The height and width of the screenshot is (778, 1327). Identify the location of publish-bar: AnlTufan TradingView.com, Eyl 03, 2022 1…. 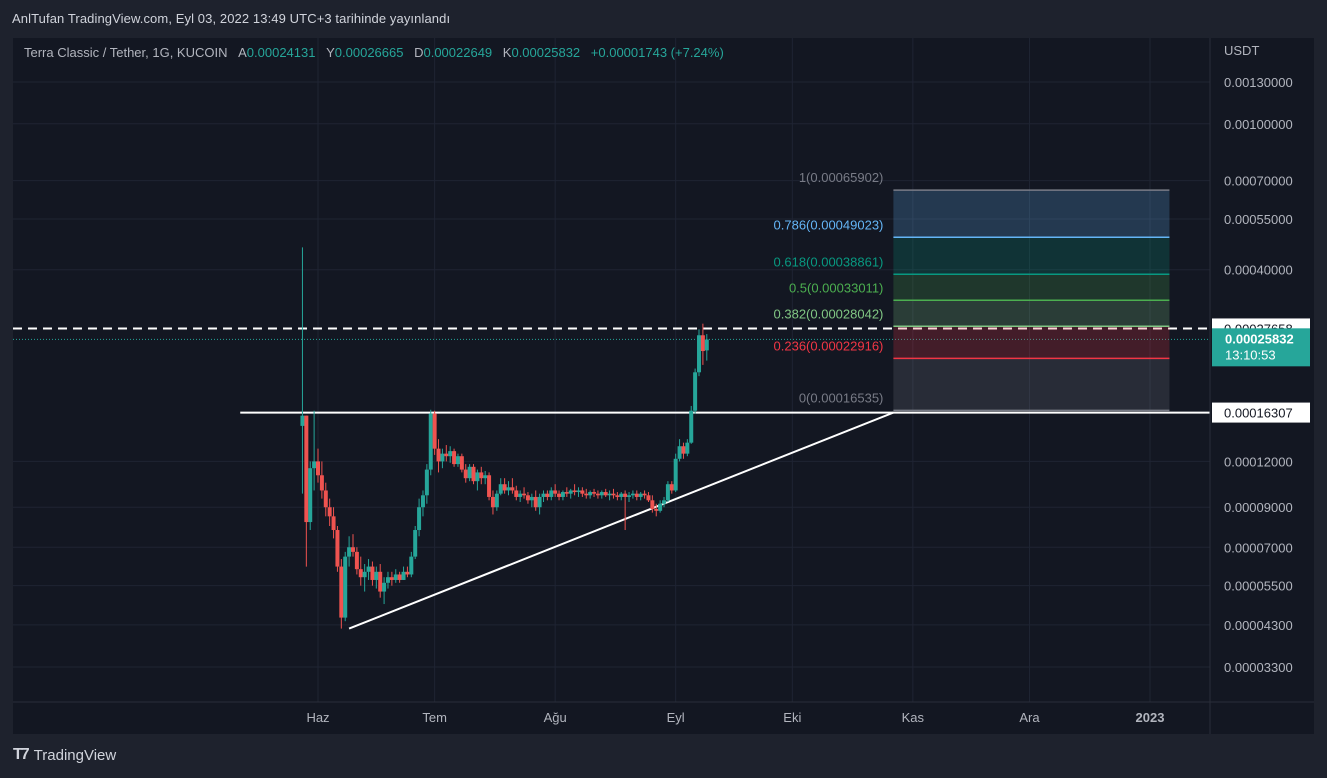
(663, 19).